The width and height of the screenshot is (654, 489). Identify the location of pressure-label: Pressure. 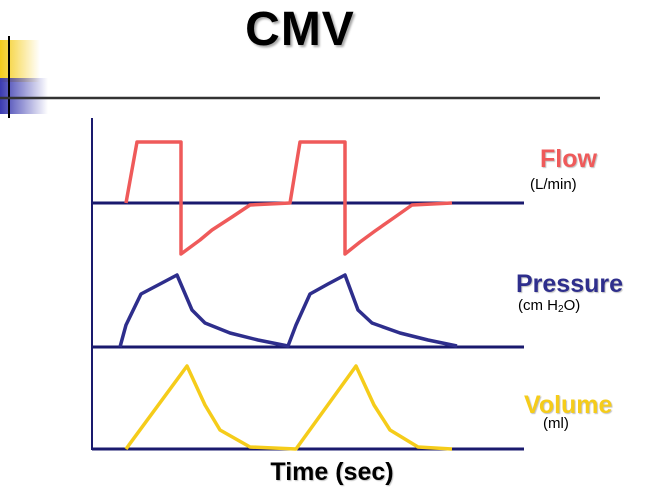
(570, 284).